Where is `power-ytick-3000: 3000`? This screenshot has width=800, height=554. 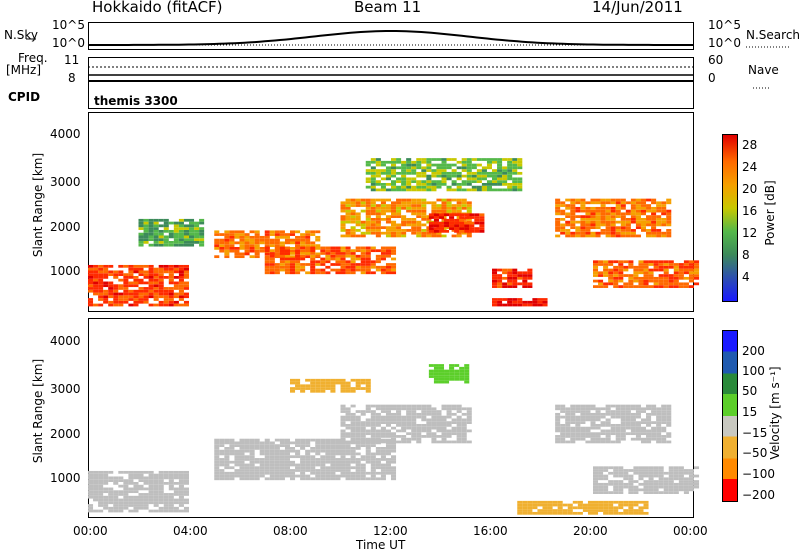 power-ytick-3000: 3000 is located at coordinates (65, 182).